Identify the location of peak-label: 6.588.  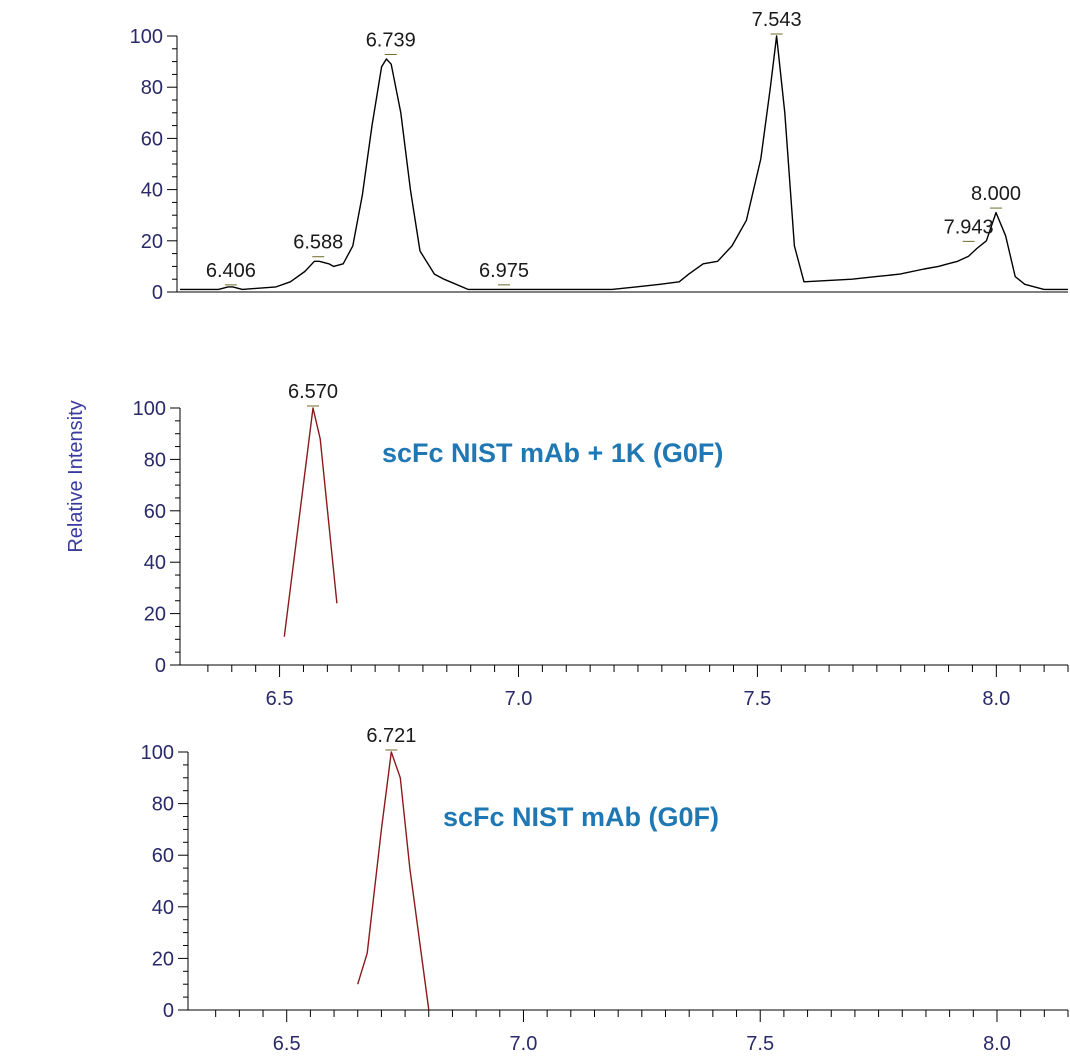
(318, 243).